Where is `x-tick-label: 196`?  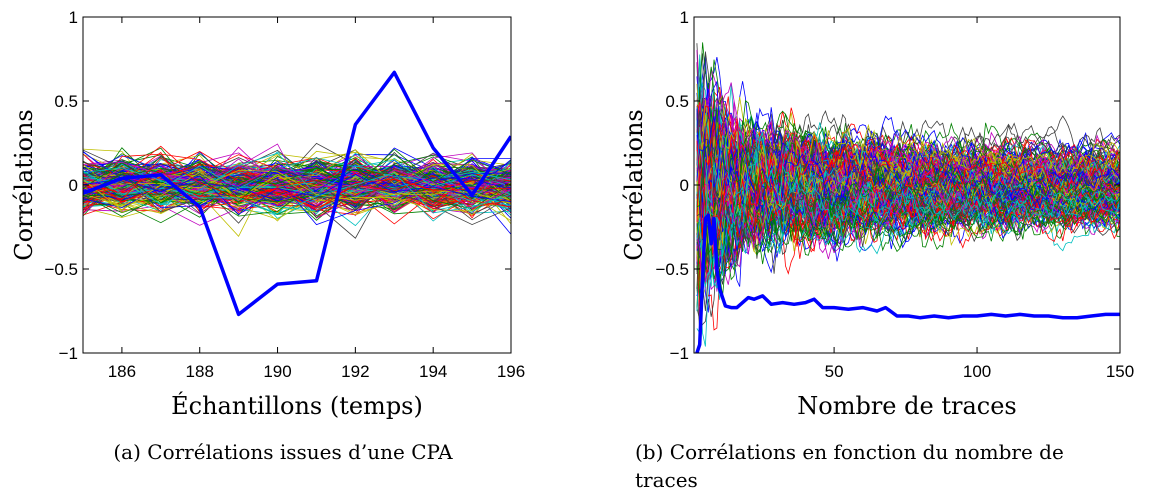 x-tick-label: 196 is located at coordinates (511, 371).